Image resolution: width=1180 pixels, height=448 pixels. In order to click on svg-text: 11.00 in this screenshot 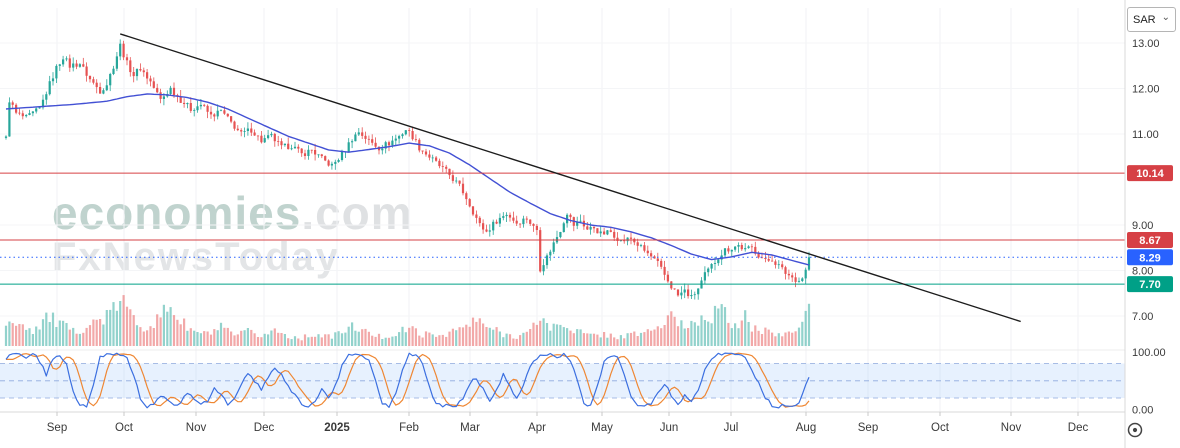, I will do `click(1145, 135)`.